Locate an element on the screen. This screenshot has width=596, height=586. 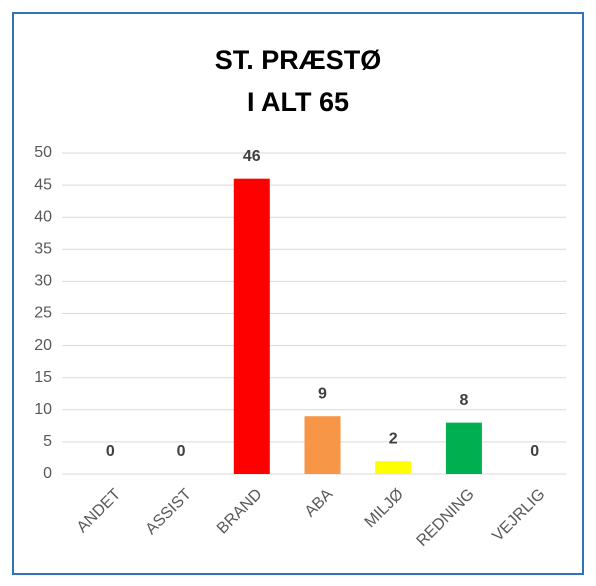
y-tick-label: 35 is located at coordinates (43, 249).